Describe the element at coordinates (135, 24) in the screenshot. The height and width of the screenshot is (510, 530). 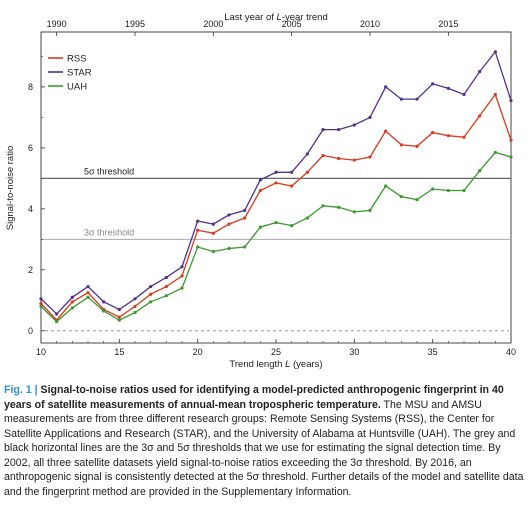
I see `top-tick-label: 1995` at that location.